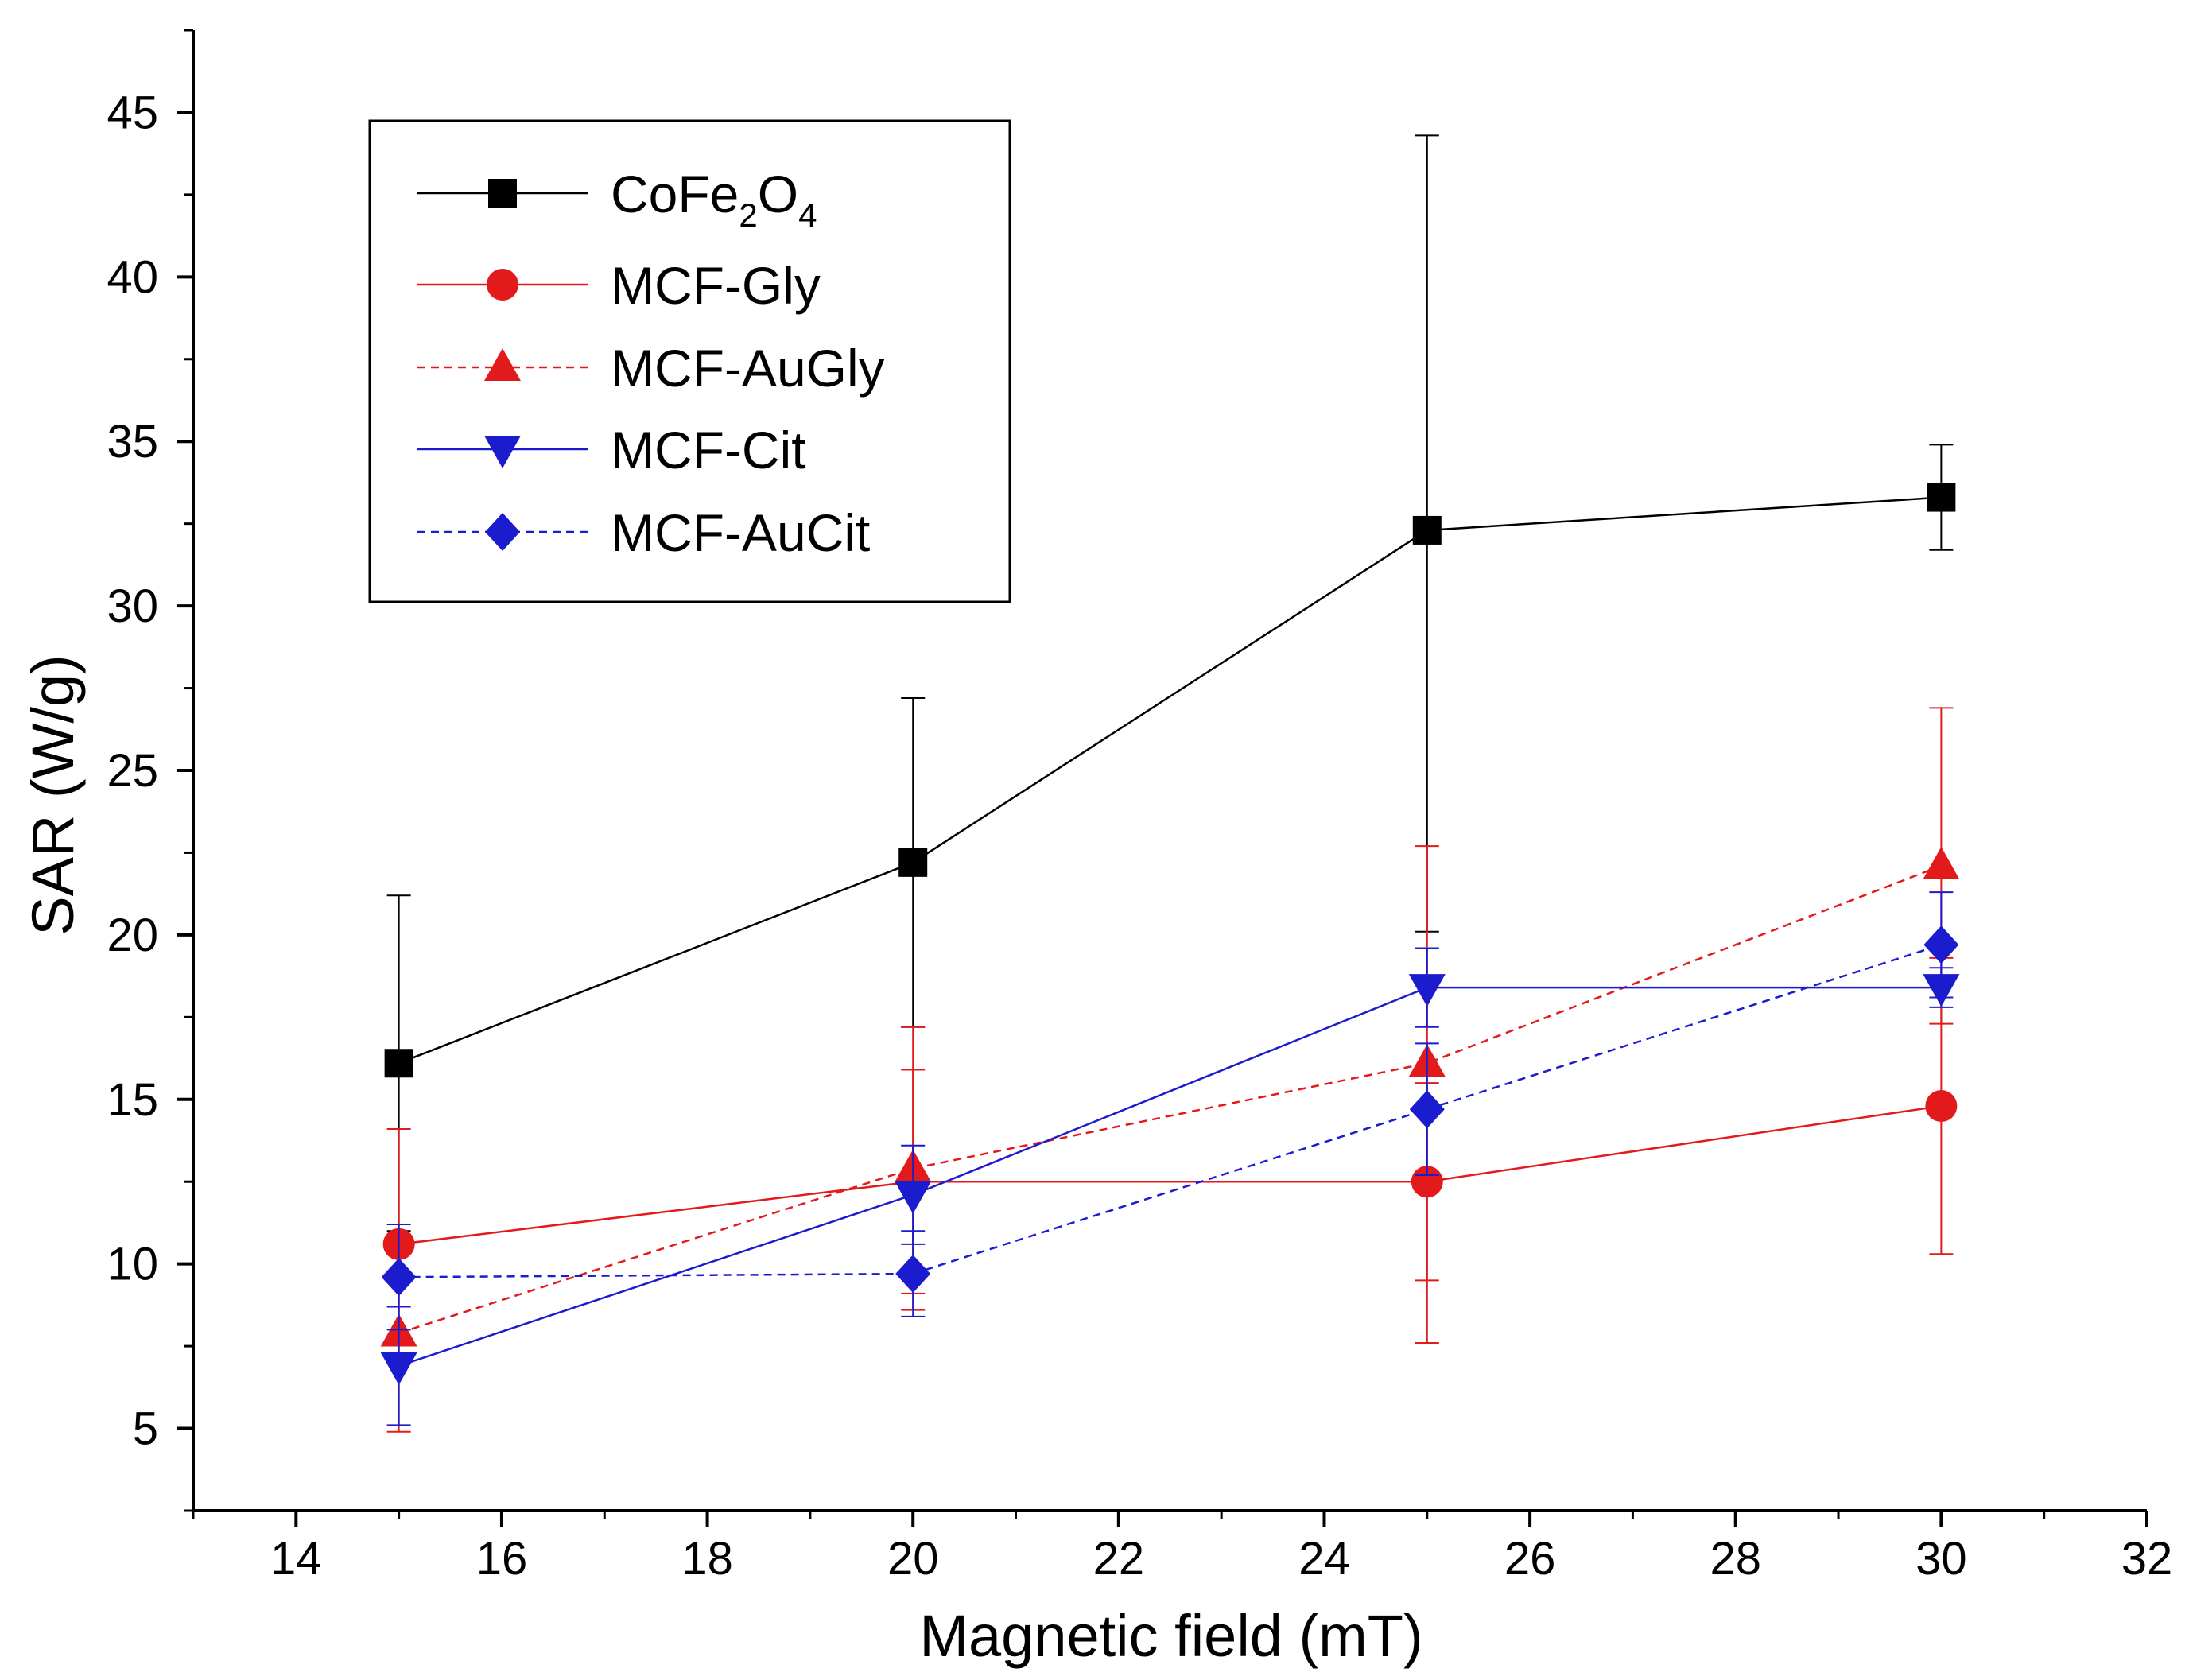 The image size is (2189, 1680). What do you see at coordinates (913, 1559) in the screenshot?
I see `x-tick-label: 20` at bounding box center [913, 1559].